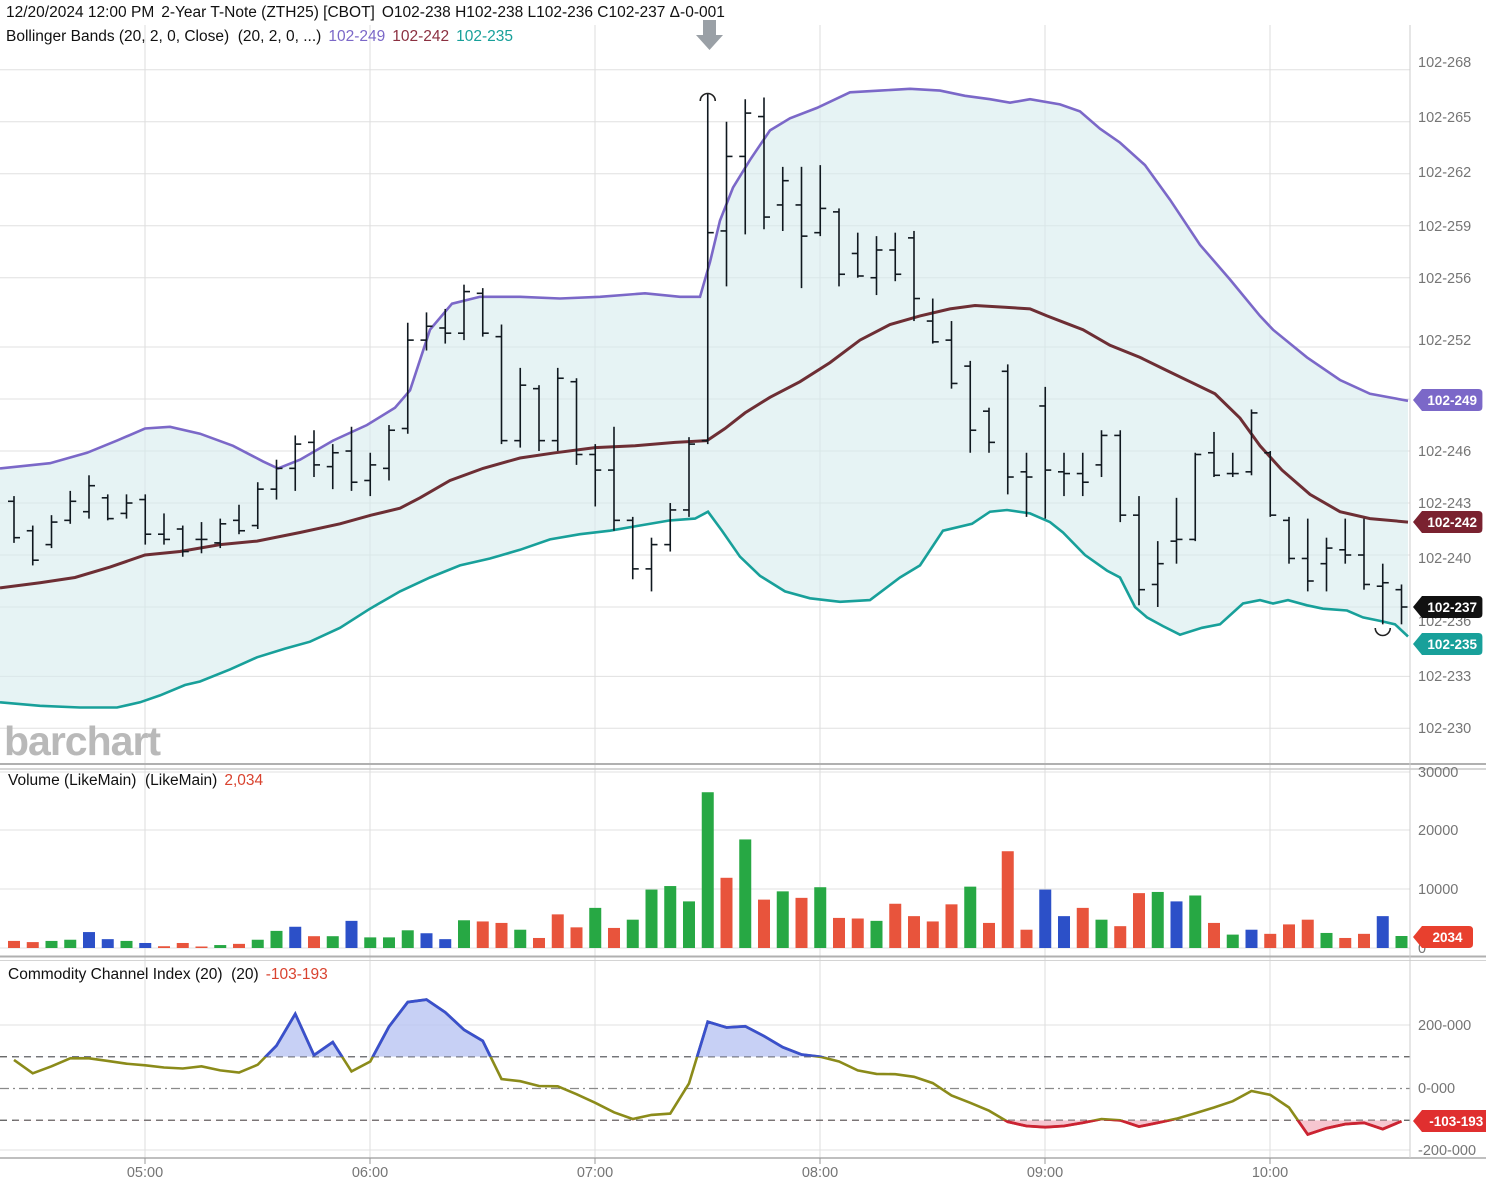 This screenshot has width=1486, height=1191. I want to click on barchart-logo: barchart, so click(82, 741).